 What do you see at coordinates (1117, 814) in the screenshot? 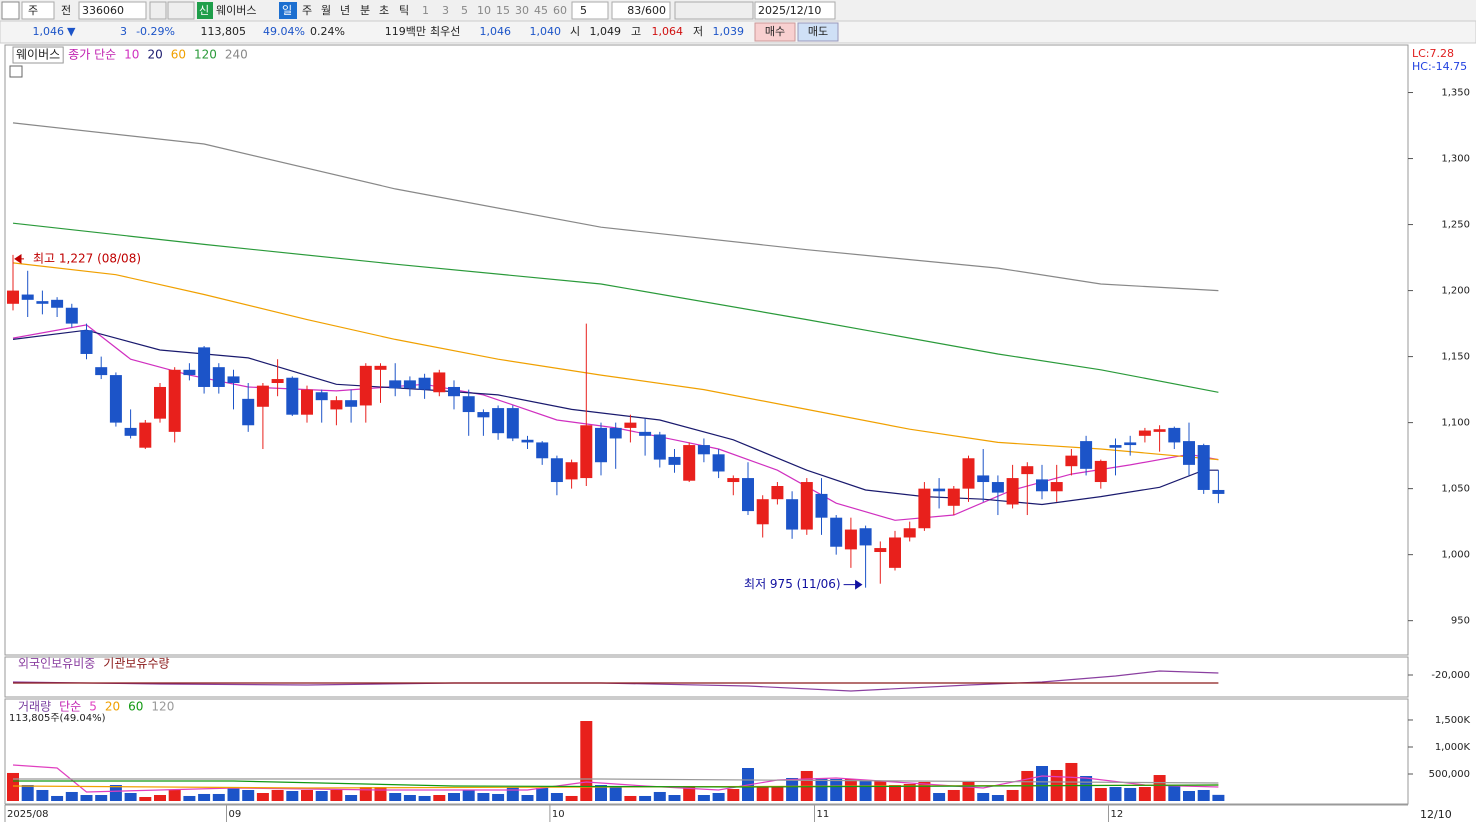
I see `x-tick-label: 12` at bounding box center [1117, 814].